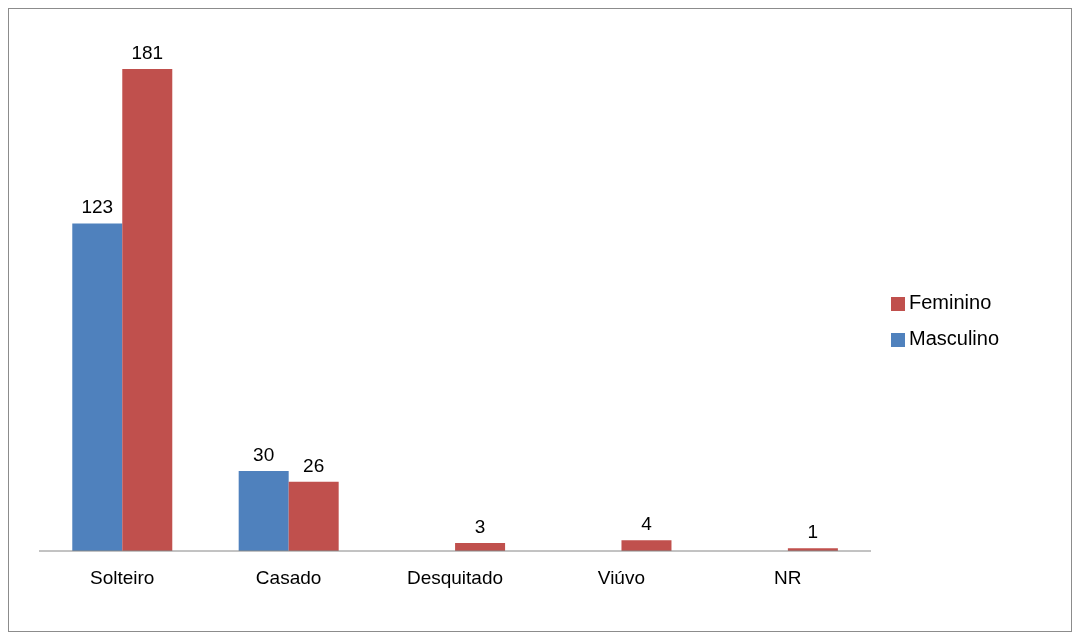 This screenshot has width=1080, height=640. Describe the element at coordinates (122, 578) in the screenshot. I see `x-tick-label: Solteiro` at that location.